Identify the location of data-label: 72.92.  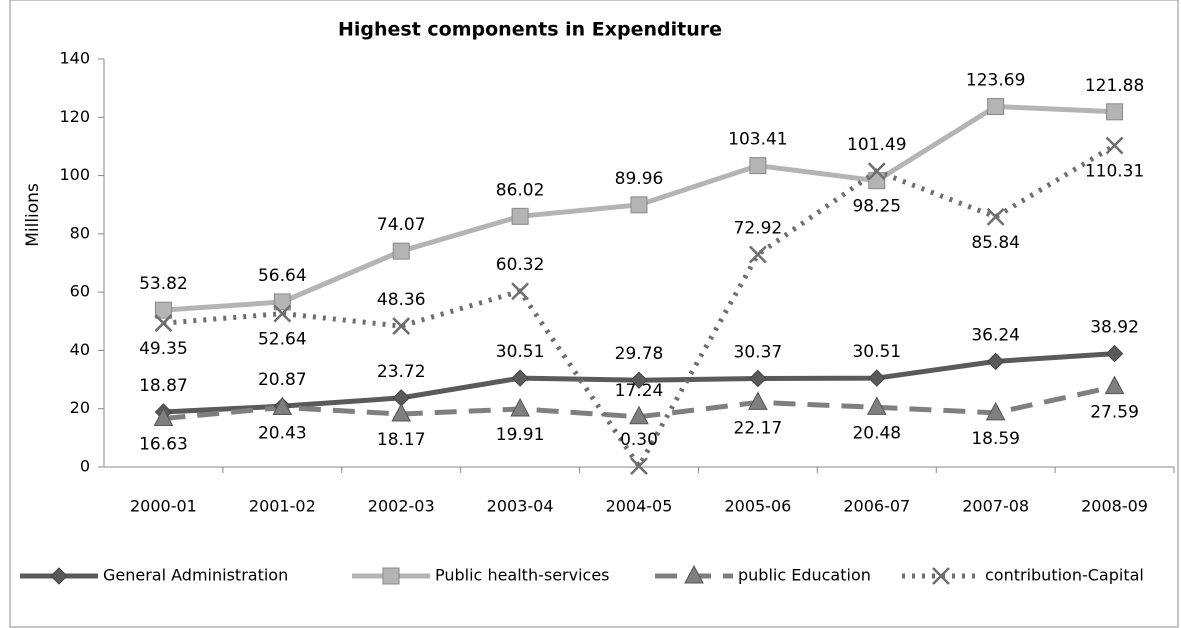
(758, 228).